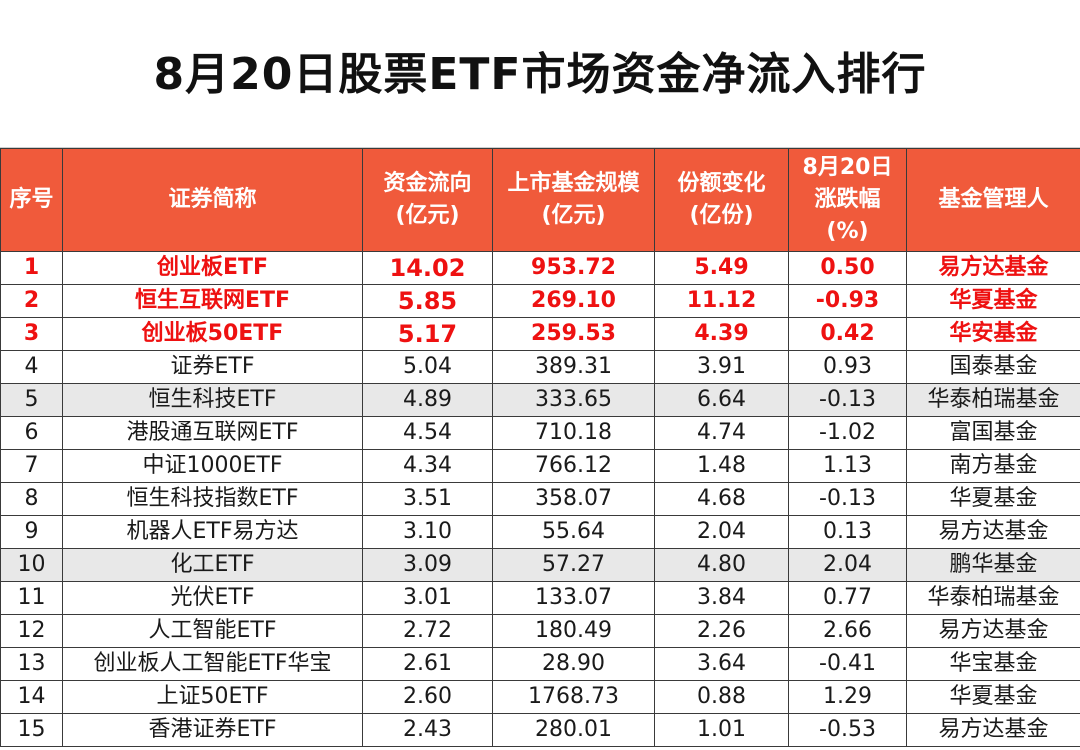 This screenshot has height=750, width=1080. I want to click on cell-manager: 鹏华基金, so click(993, 565).